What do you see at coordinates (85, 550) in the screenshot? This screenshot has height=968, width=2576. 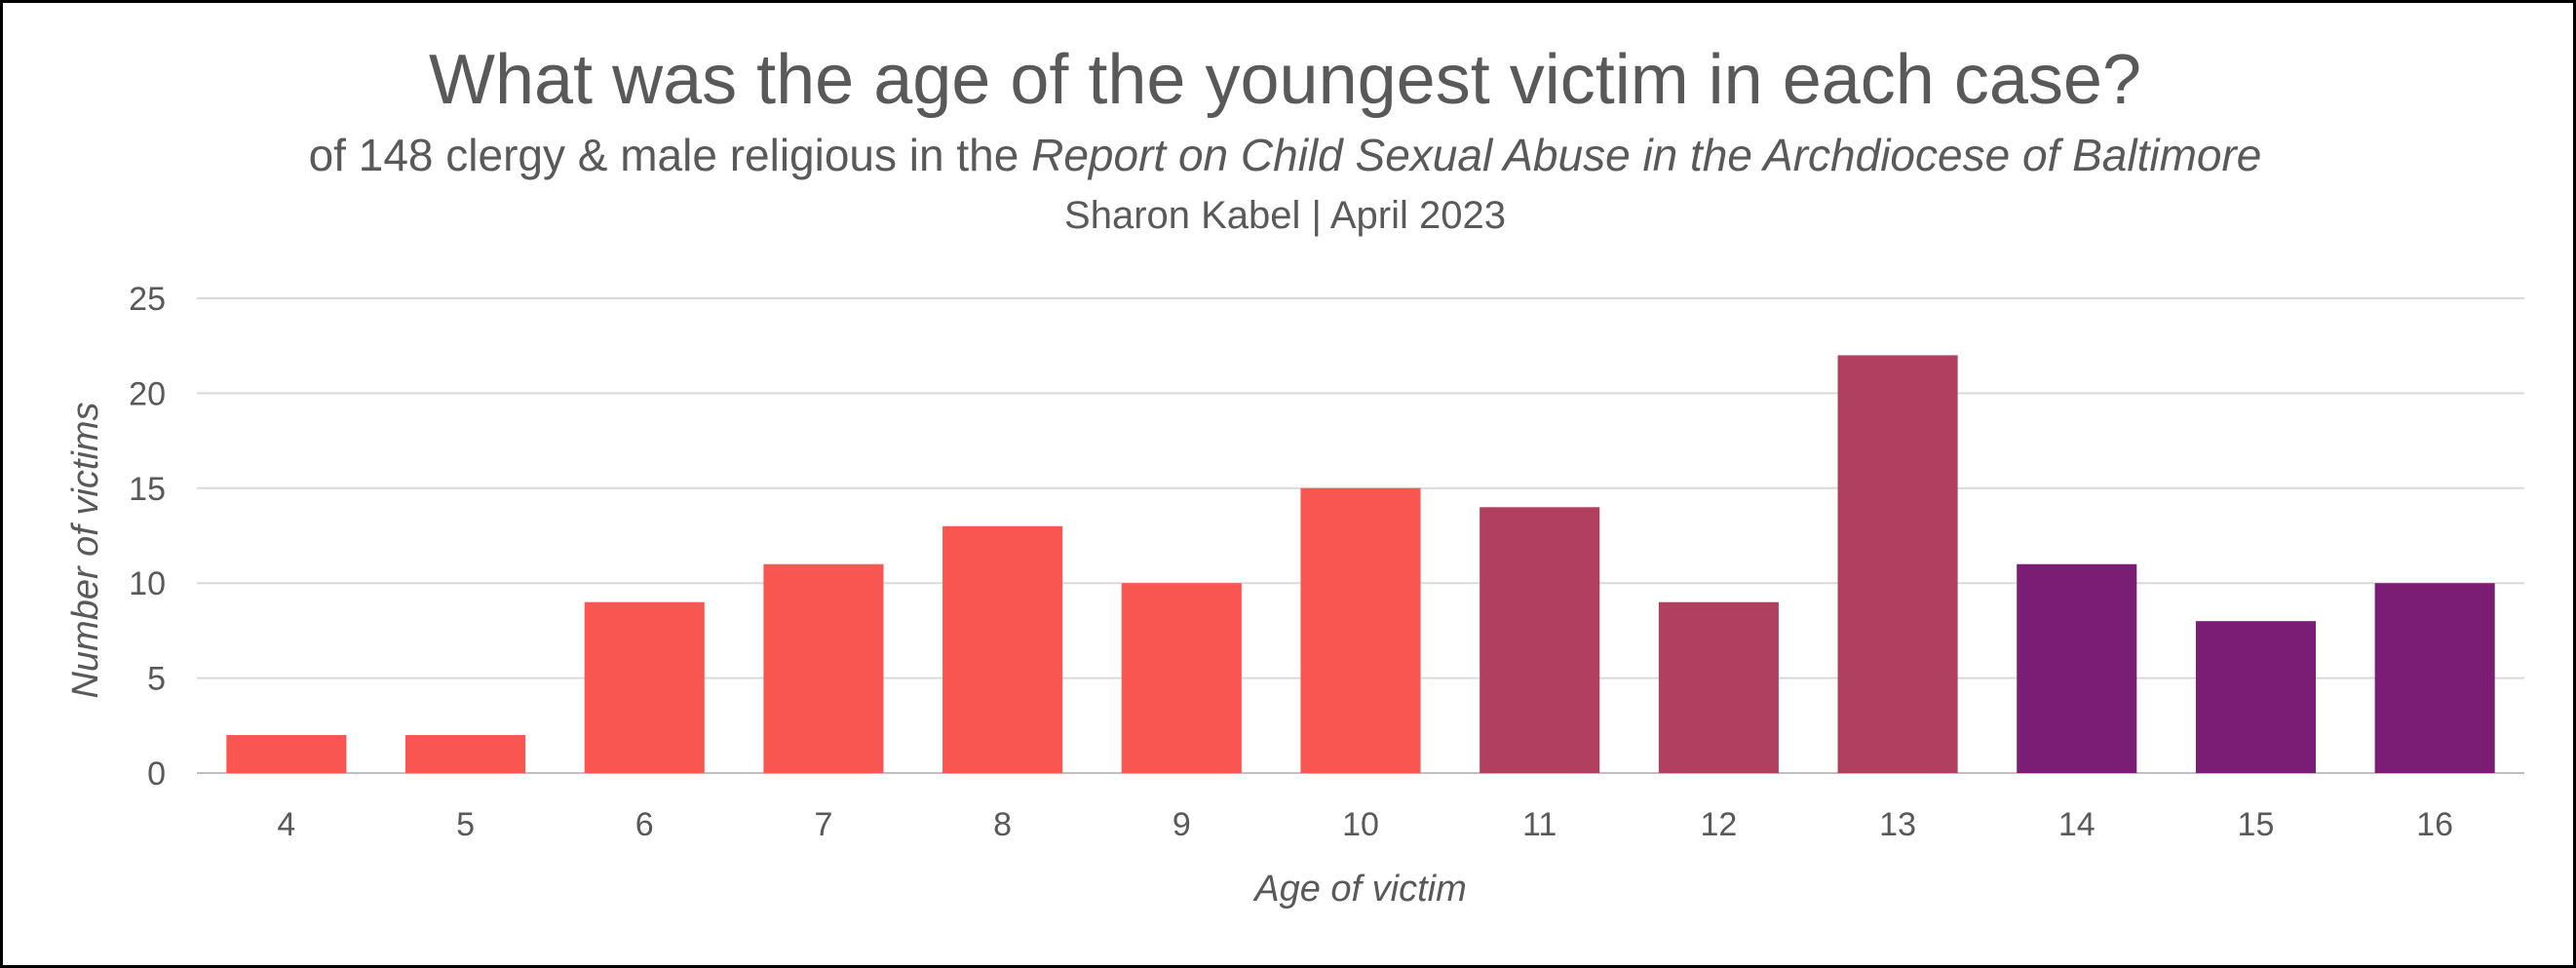 I see `y-axis-title: Number of victims` at bounding box center [85, 550].